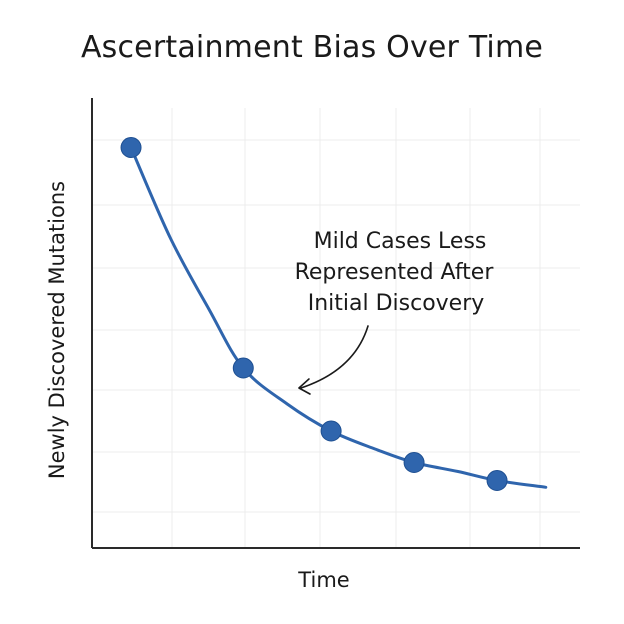 The width and height of the screenshot is (624, 624). I want to click on y-axis-label: Newly Discovered Mutations, so click(57, 330).